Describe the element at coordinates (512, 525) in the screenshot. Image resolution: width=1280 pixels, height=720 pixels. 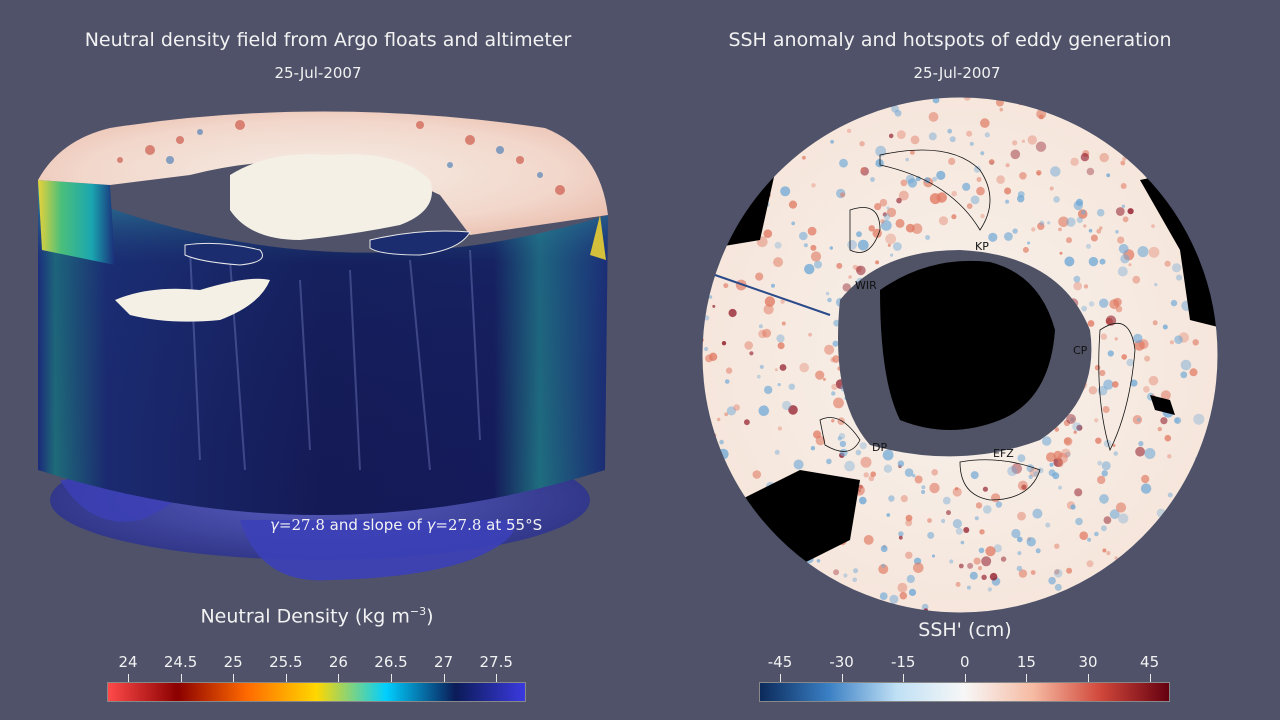
I see `annotation-tail-text: at 55°S` at that location.